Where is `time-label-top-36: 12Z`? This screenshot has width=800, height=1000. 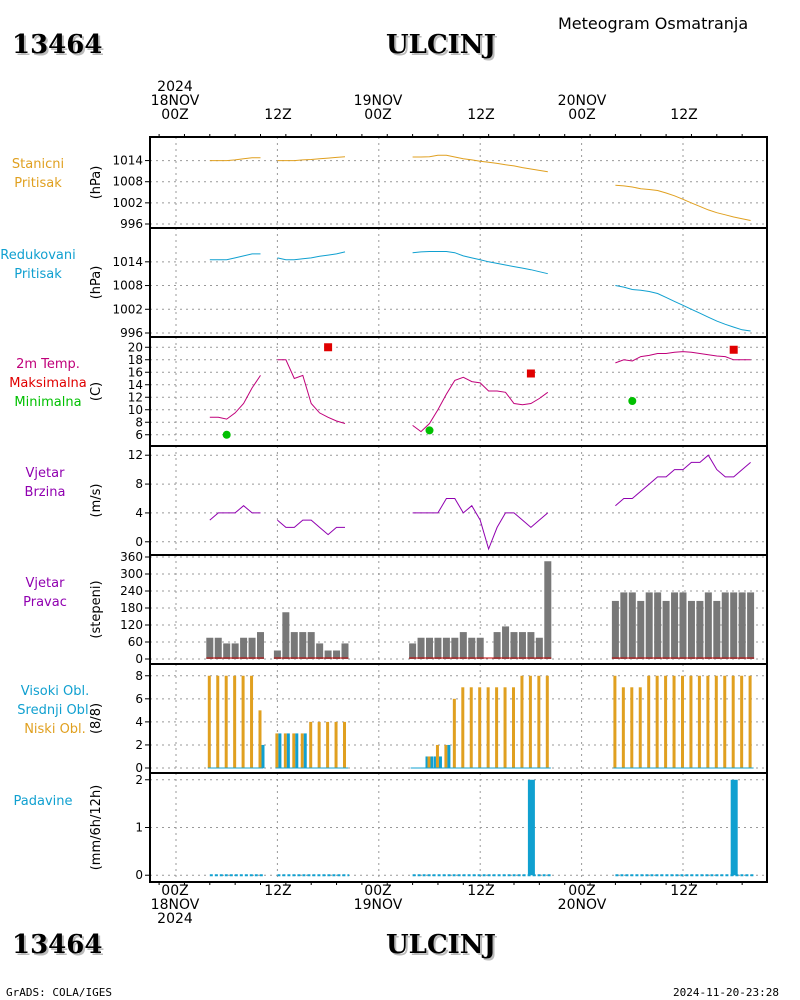 time-label-top-36: 12Z is located at coordinates (481, 115).